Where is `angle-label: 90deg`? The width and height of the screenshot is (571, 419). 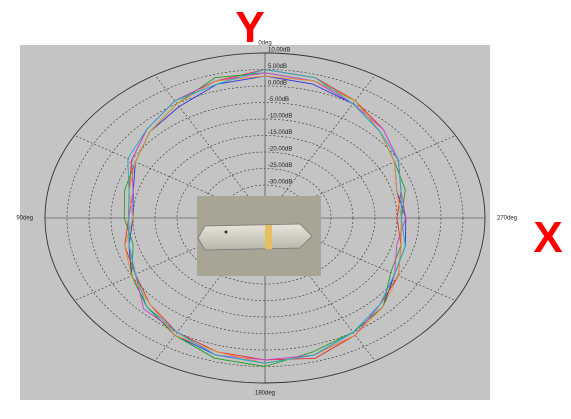 angle-label: 90deg is located at coordinates (24, 219).